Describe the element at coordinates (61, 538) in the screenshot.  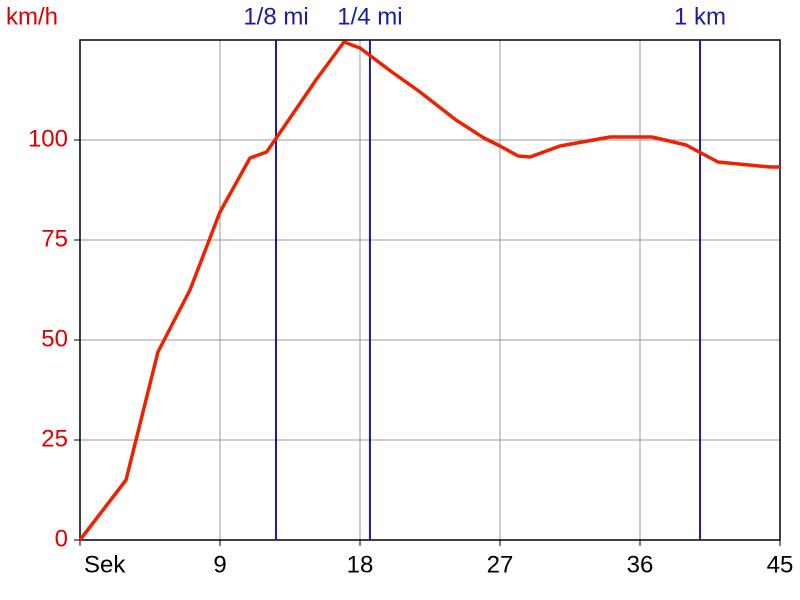
I see `y-tick-label: 0` at that location.